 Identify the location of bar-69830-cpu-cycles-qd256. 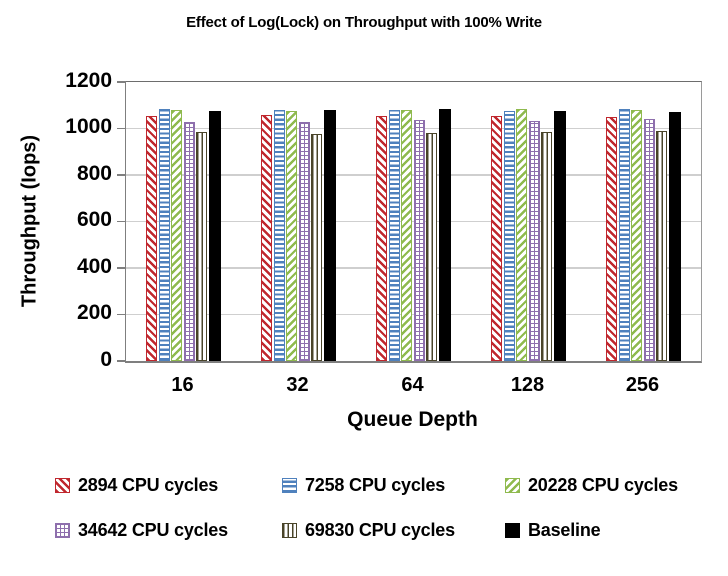
(662, 245).